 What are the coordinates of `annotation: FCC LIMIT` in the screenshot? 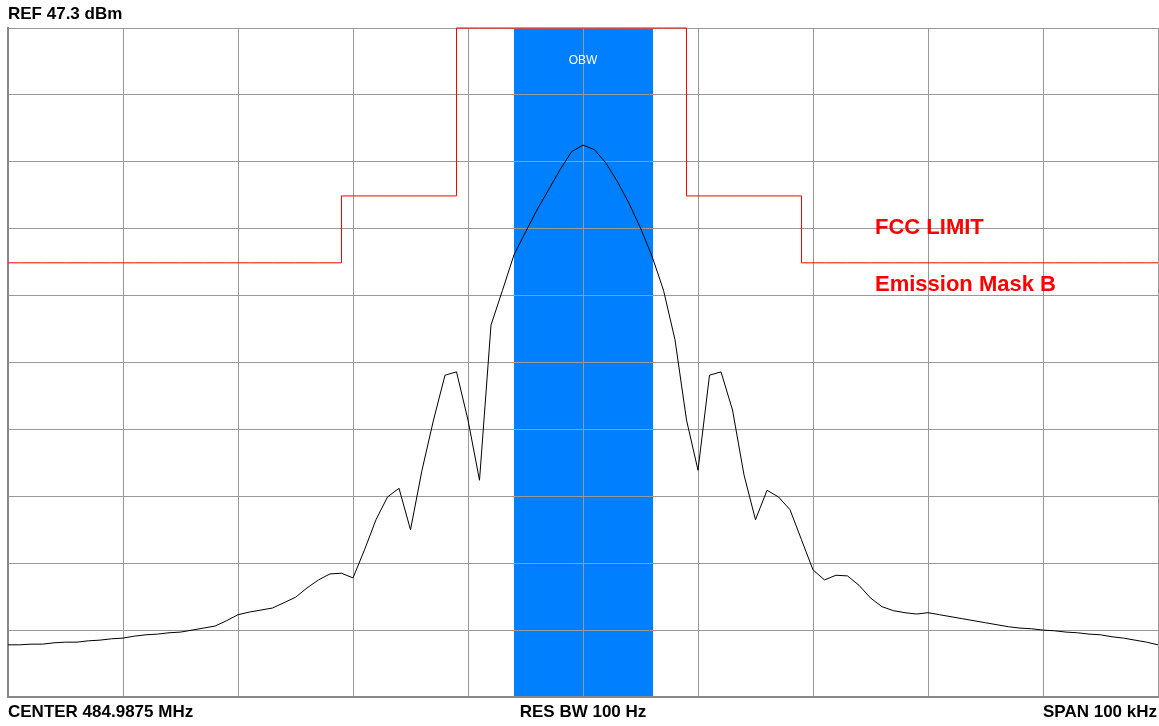 It's located at (930, 227).